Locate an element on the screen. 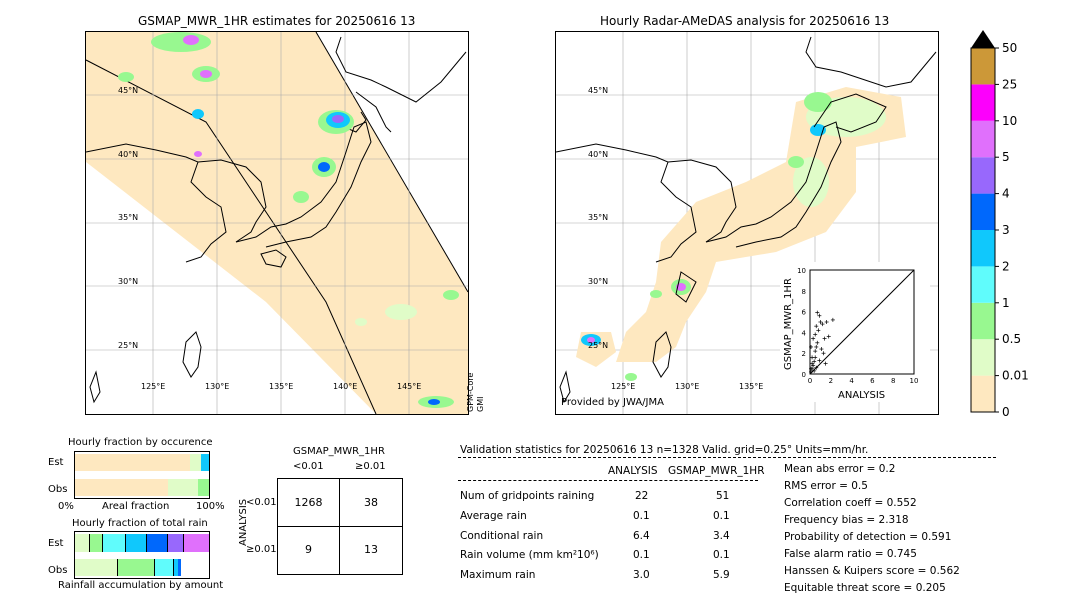 This screenshot has width=1080, height=612. occurrence-obs-label: Obs is located at coordinates (58, 489).